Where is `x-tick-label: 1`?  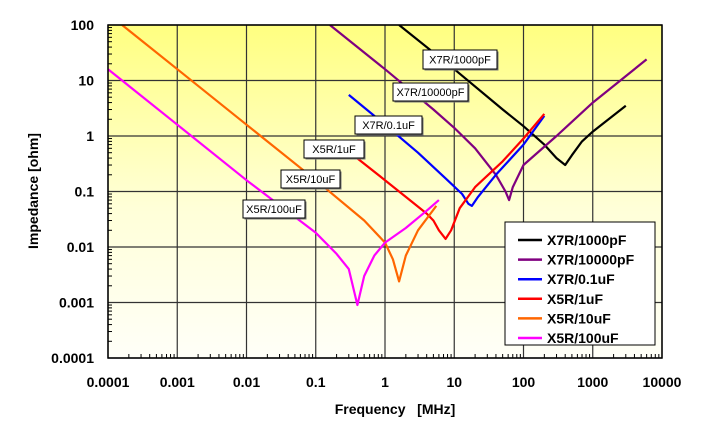 x-tick-label: 1 is located at coordinates (385, 382).